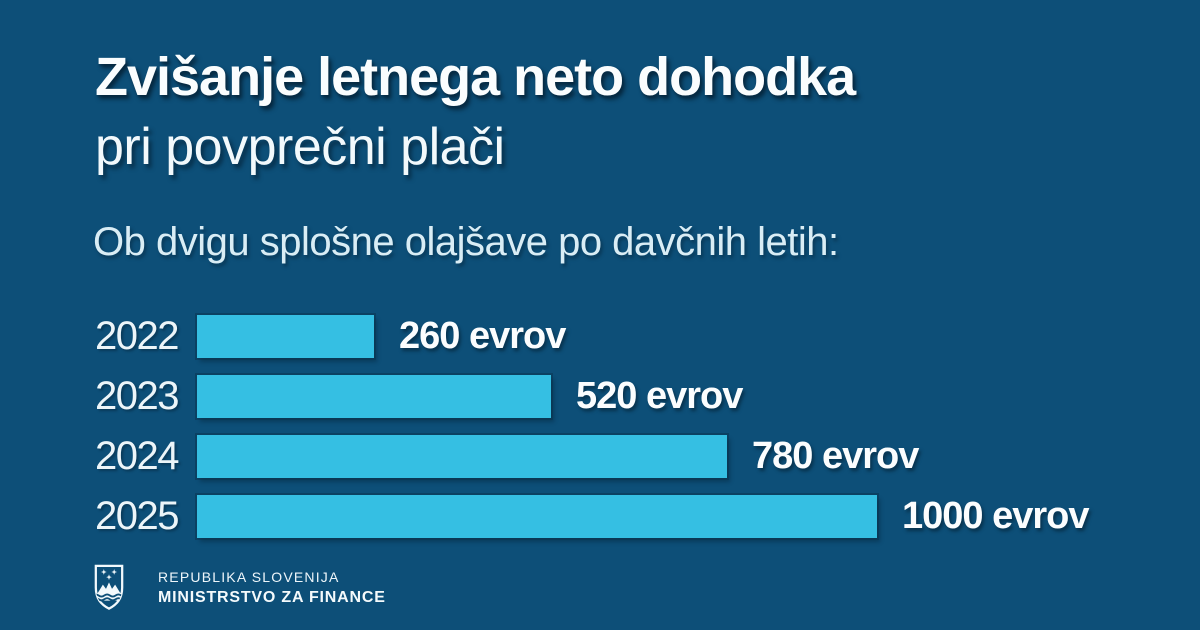  I want to click on title-line-1: Zvišanje letnega neto dohodka, so click(475, 77).